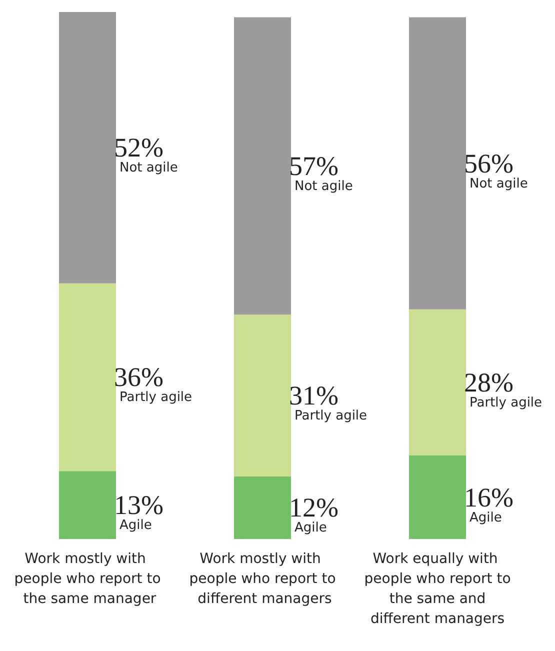 The image size is (555, 651). Describe the element at coordinates (149, 168) in the screenshot. I see `series-label: Not agile` at that location.